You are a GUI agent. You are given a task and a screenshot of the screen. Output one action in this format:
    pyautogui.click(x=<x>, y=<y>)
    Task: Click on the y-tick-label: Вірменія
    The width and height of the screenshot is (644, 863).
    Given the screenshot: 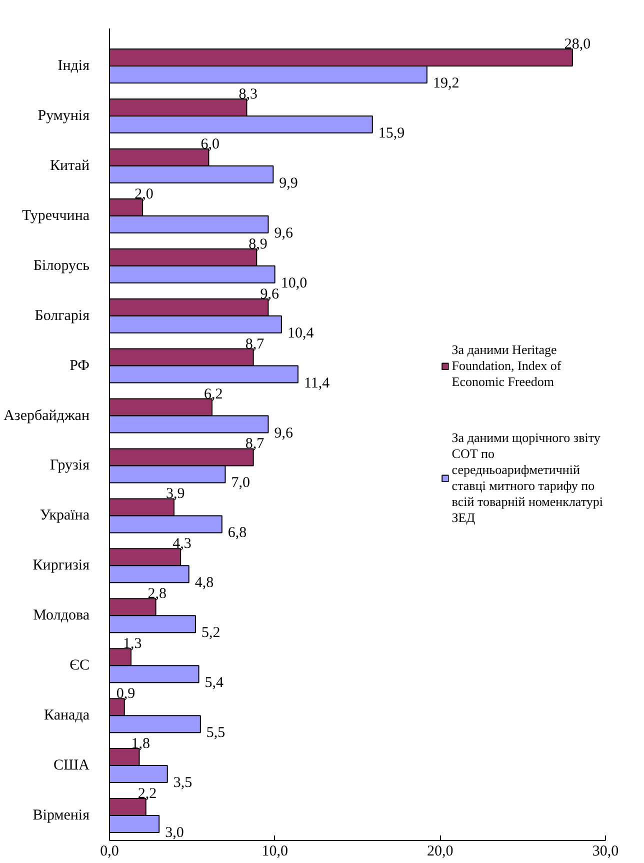 What is the action you would take?
    pyautogui.click(x=61, y=816)
    